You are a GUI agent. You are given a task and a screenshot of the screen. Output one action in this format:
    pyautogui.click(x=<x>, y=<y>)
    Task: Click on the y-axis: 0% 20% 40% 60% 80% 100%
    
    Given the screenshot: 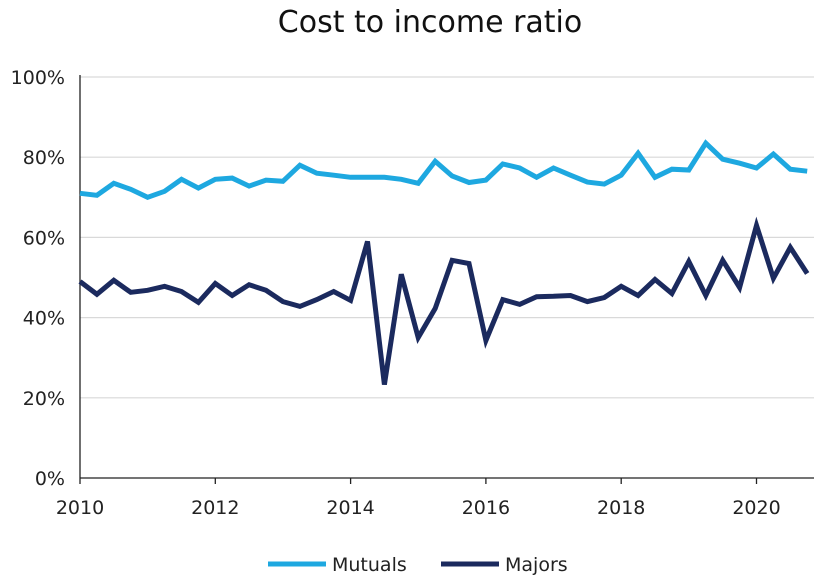 What is the action you would take?
    pyautogui.click(x=46, y=278)
    